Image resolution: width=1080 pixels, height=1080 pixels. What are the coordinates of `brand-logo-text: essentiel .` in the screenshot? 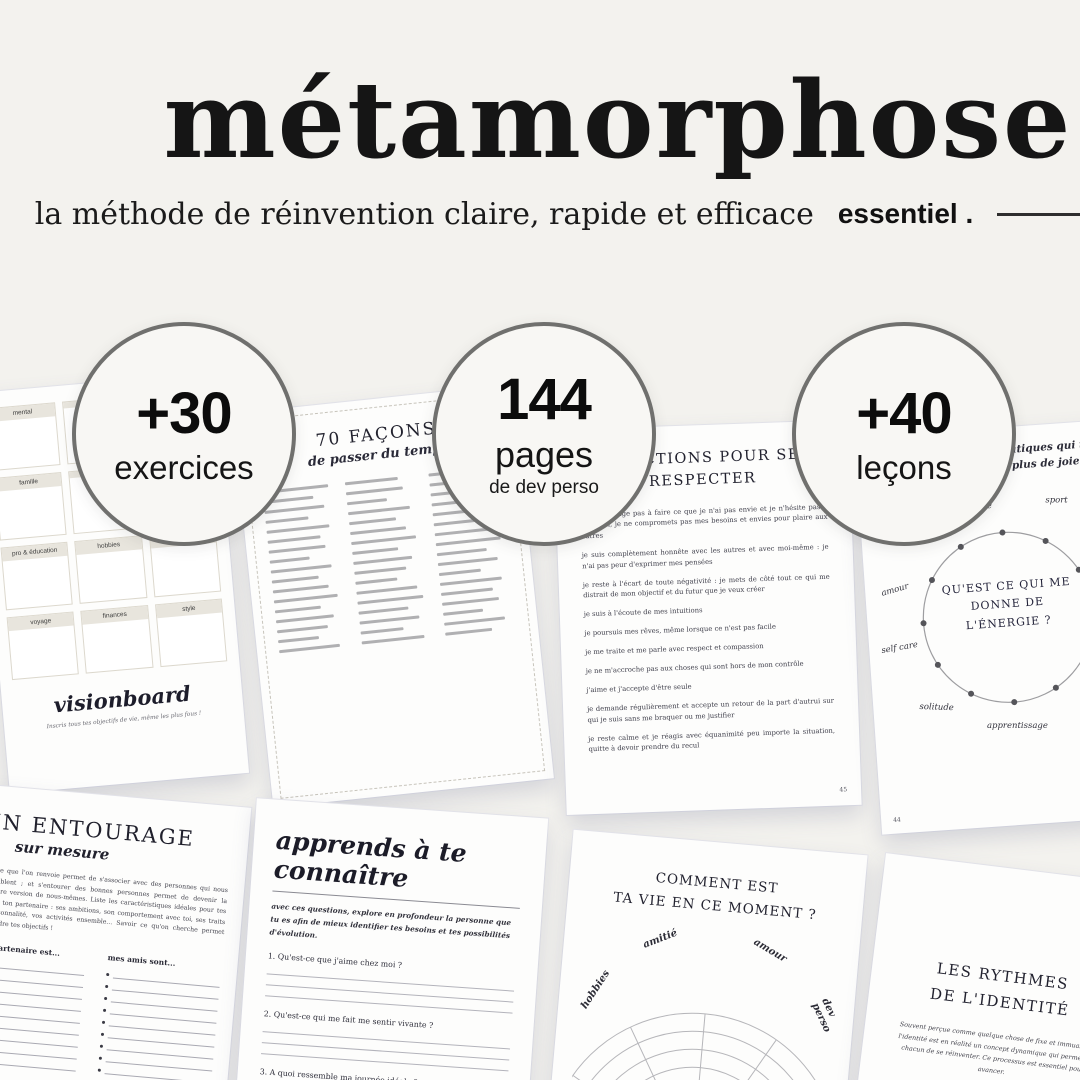 It's located at (905, 214).